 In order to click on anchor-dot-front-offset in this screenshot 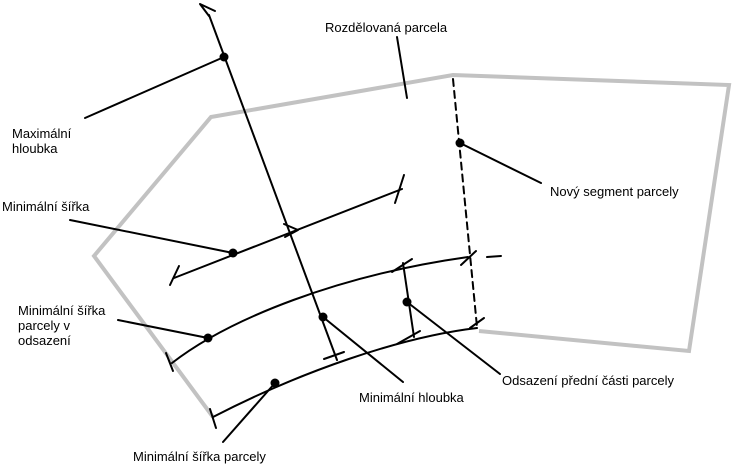, I will do `click(407, 302)`.